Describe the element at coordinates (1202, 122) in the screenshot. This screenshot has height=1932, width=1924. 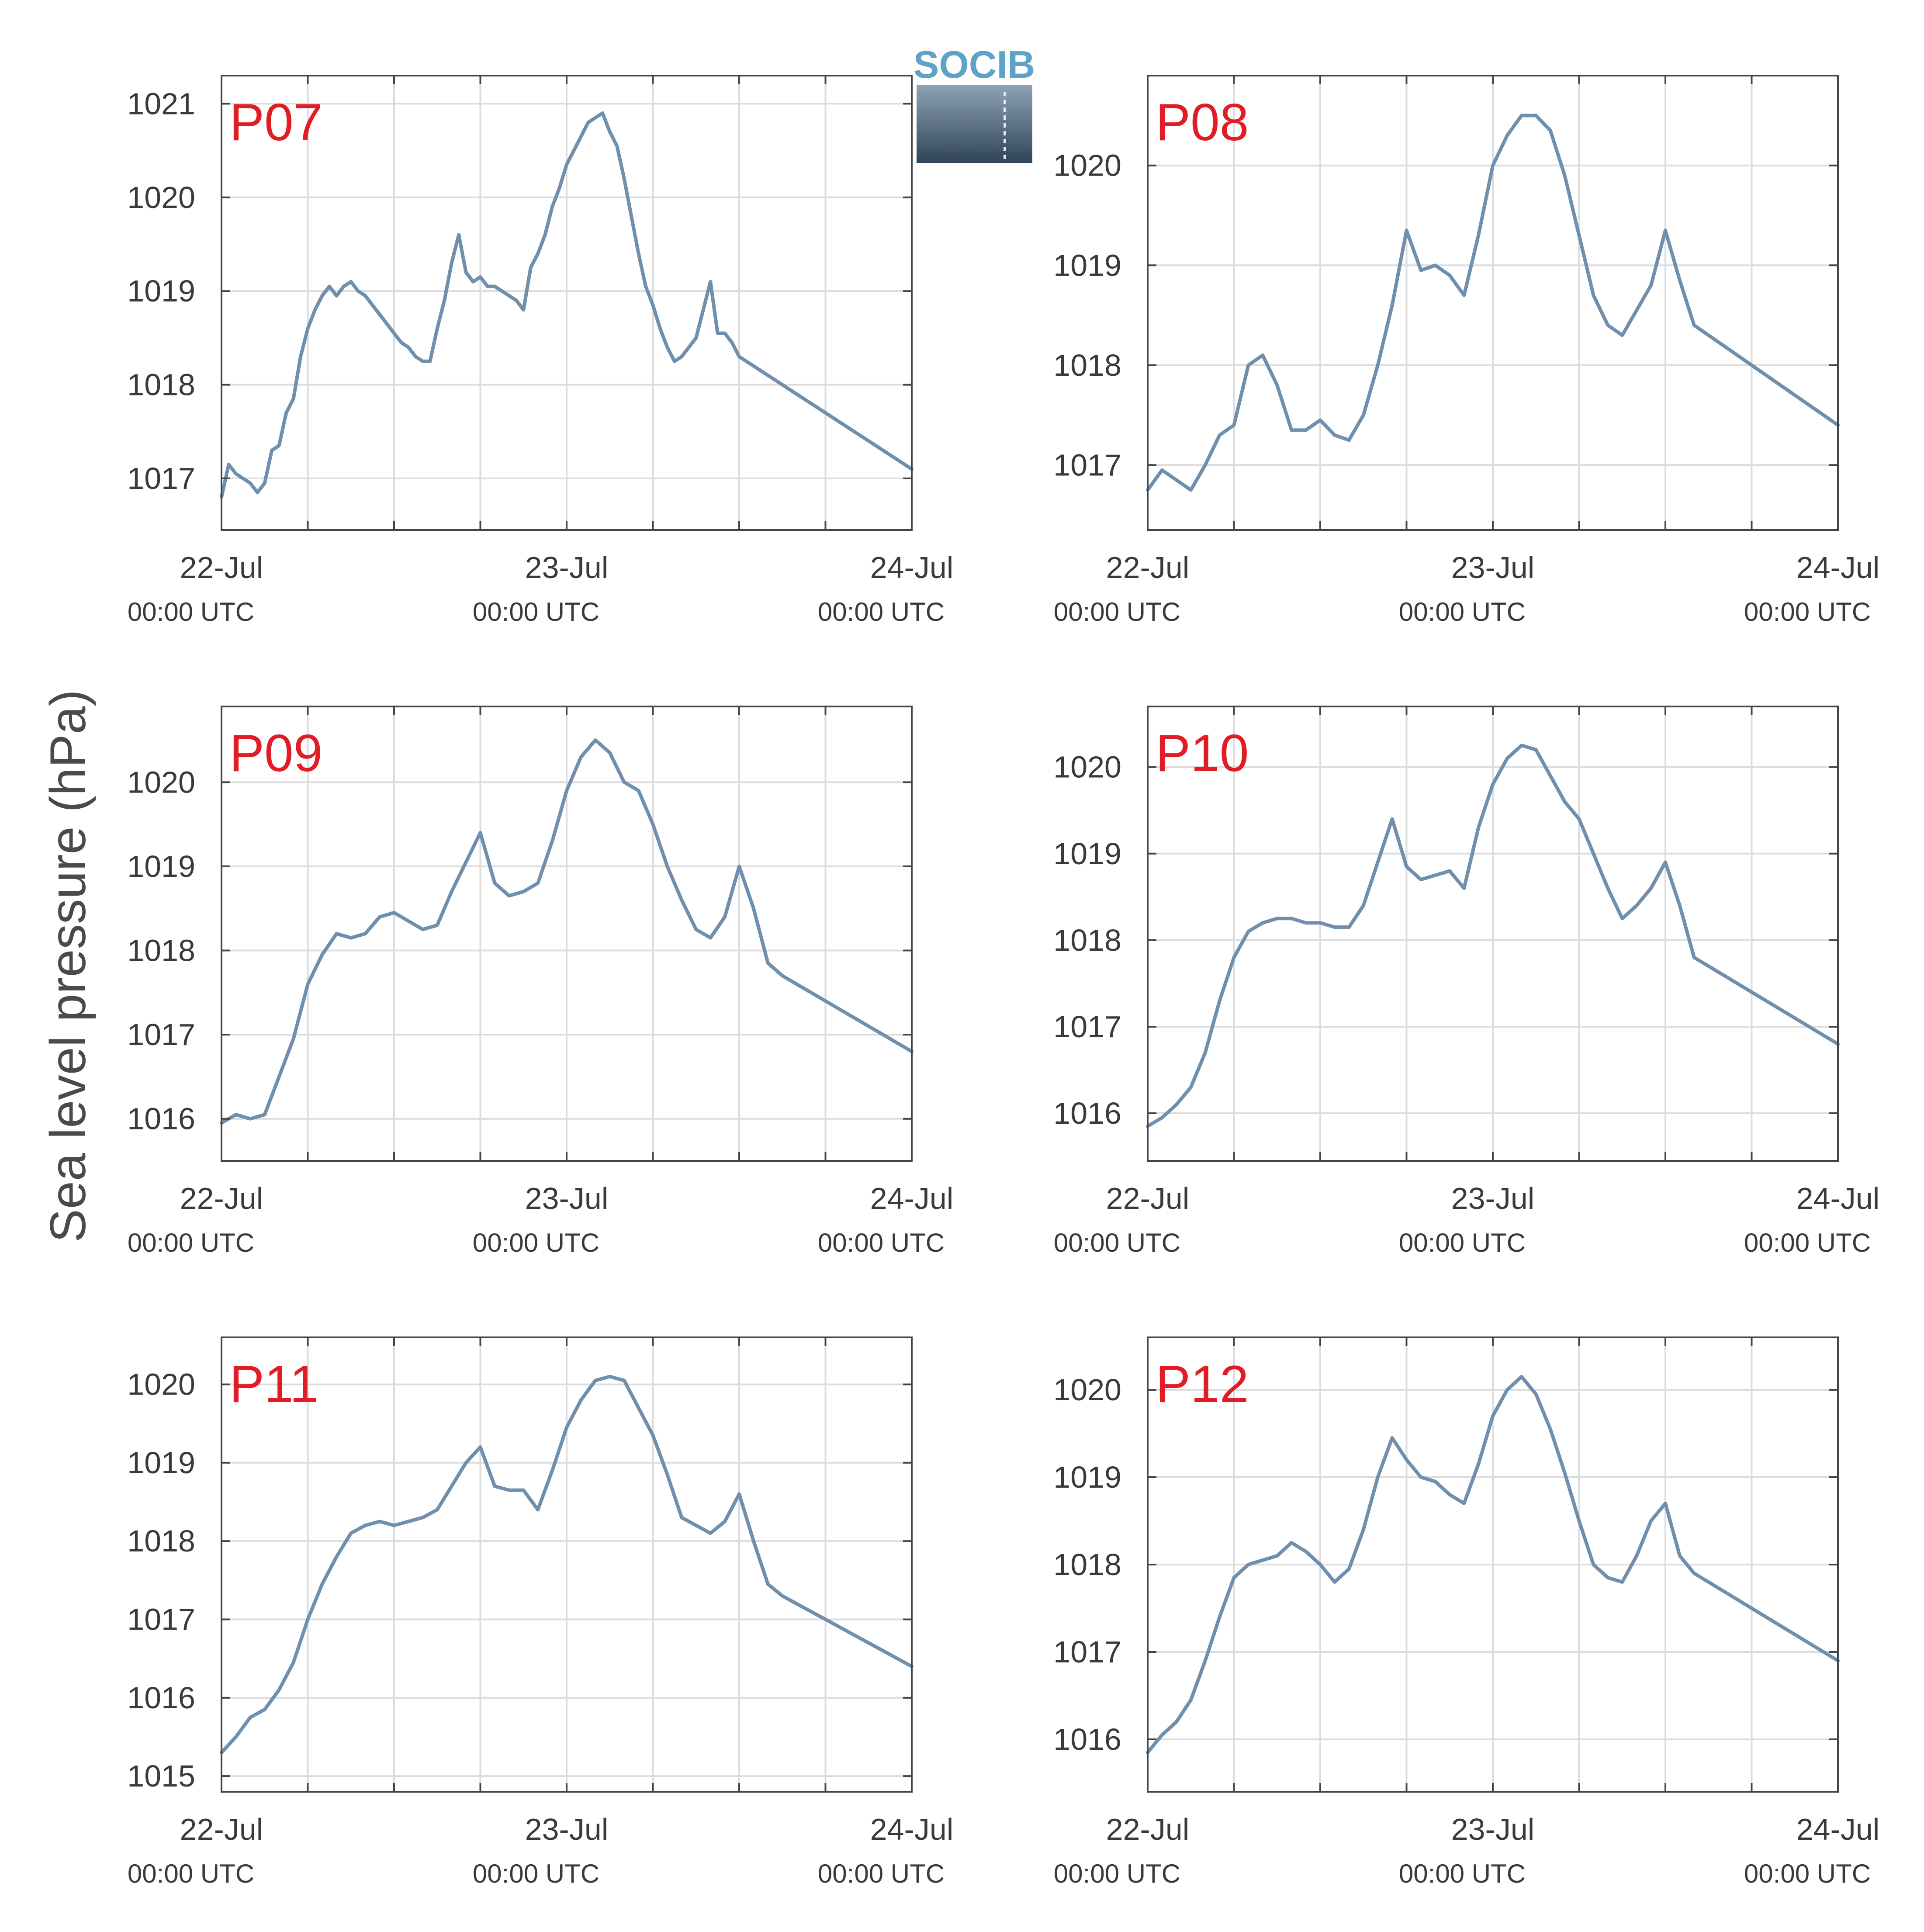
I see `panel-label-p08: P08` at that location.